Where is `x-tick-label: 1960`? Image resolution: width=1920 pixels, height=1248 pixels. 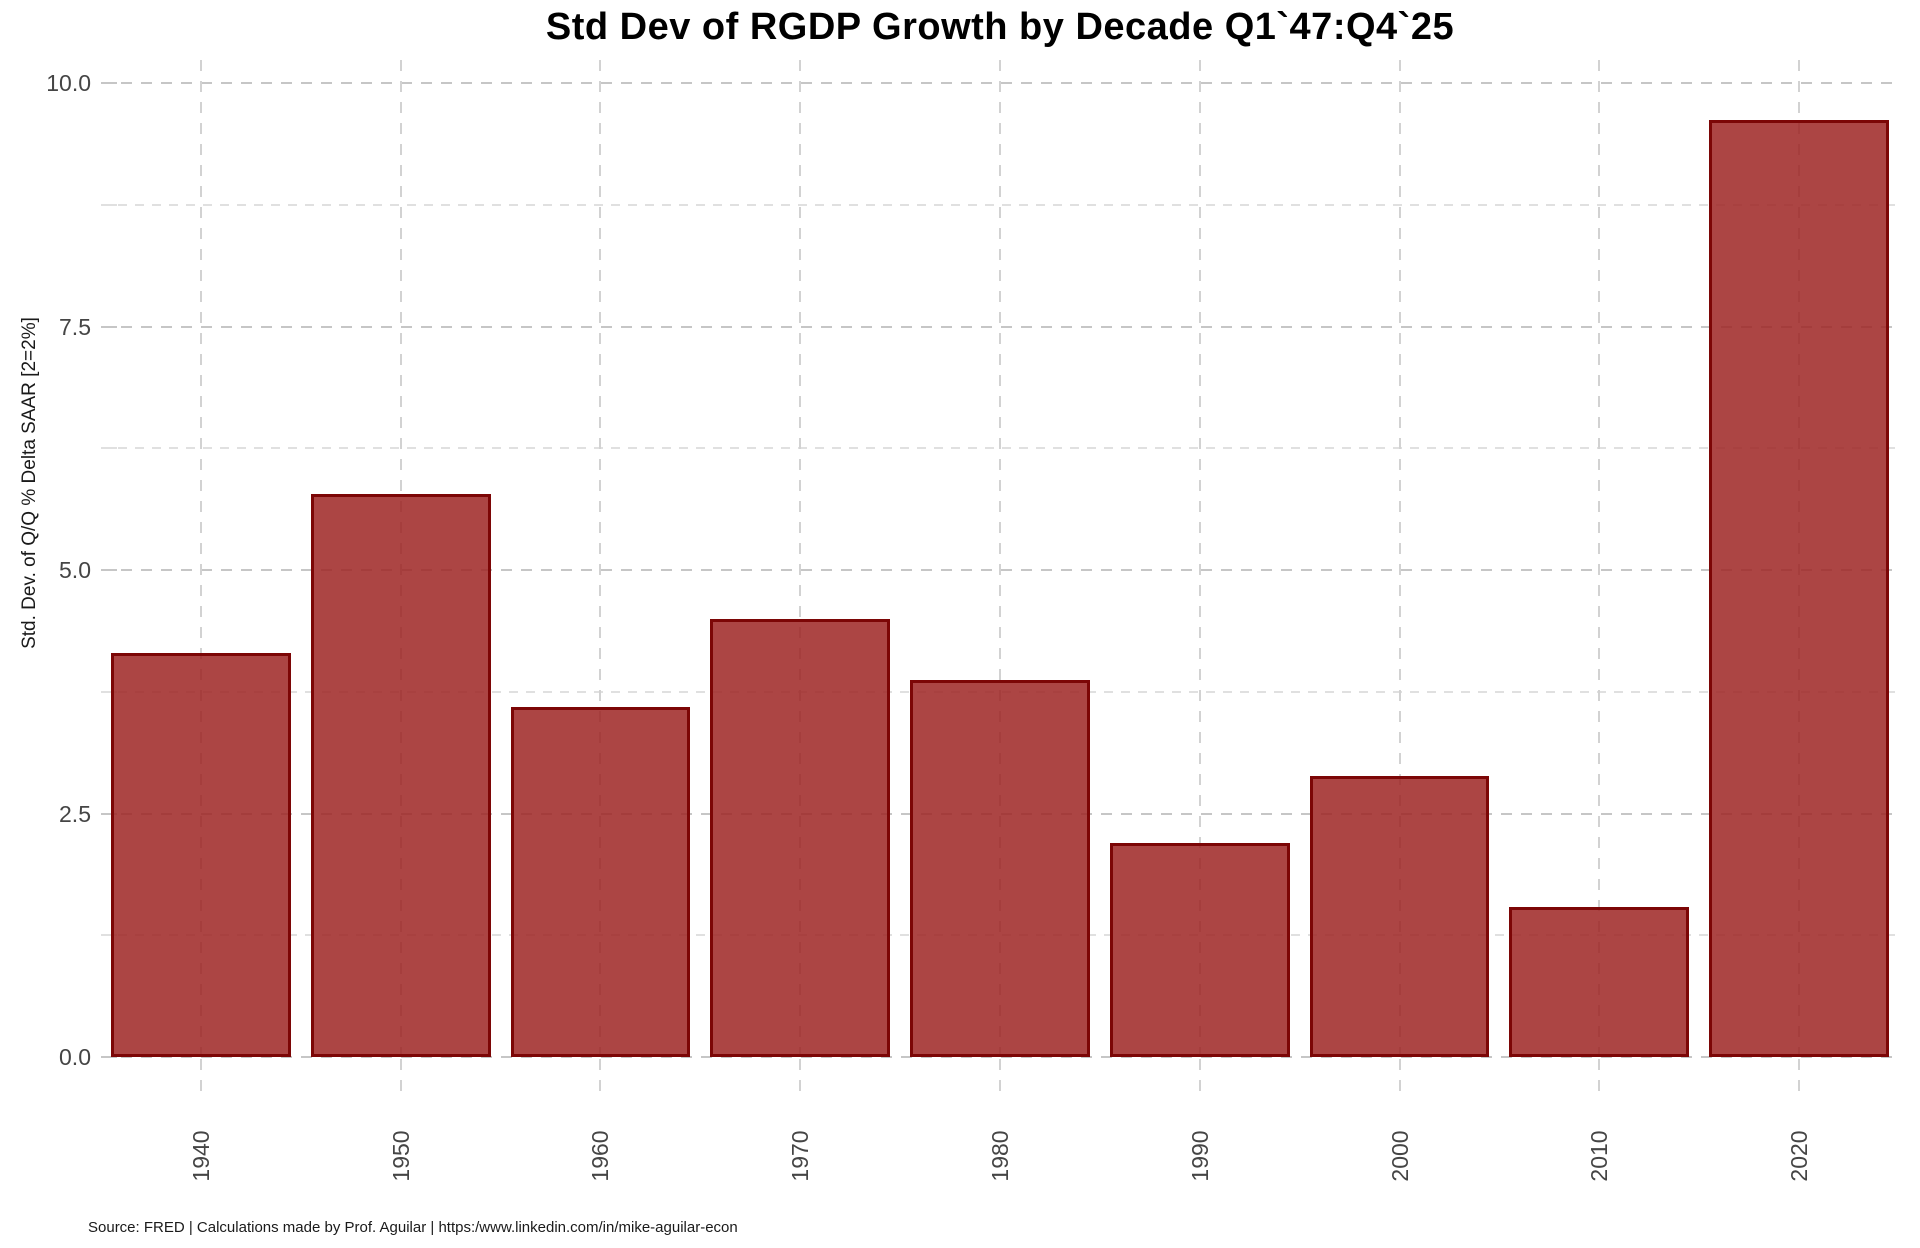
x-tick-label: 1960 is located at coordinates (600, 1156).